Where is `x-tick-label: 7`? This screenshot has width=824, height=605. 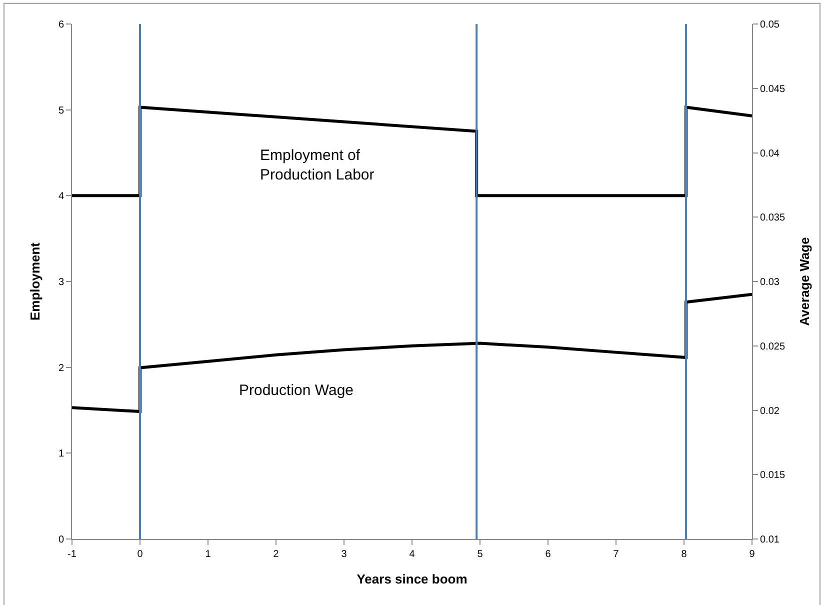 x-tick-label: 7 is located at coordinates (616, 554).